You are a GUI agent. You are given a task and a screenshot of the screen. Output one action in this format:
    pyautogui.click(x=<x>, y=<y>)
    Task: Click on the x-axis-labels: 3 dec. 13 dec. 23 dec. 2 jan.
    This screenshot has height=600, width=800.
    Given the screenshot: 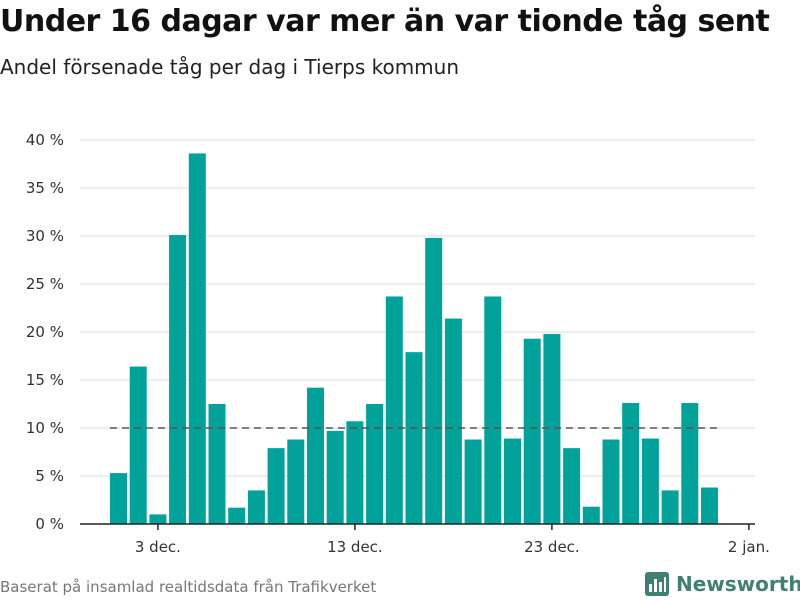 What is the action you would take?
    pyautogui.click(x=452, y=547)
    